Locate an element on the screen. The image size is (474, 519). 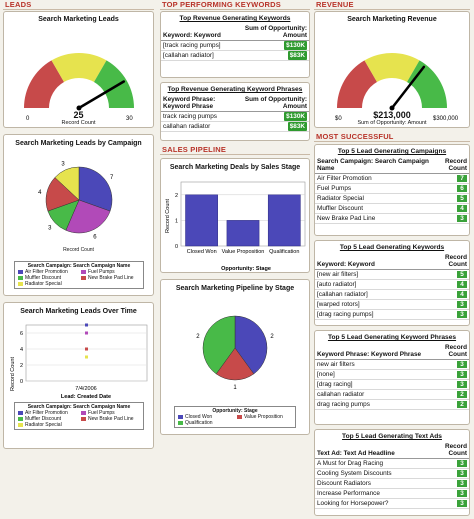
revenue-gauge: $0 $300,000 is located at coordinates (397, 87).